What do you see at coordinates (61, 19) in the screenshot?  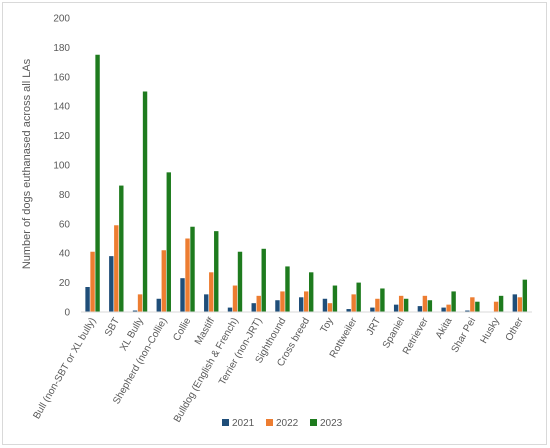 I see `y-tick-label: 200` at bounding box center [61, 19].